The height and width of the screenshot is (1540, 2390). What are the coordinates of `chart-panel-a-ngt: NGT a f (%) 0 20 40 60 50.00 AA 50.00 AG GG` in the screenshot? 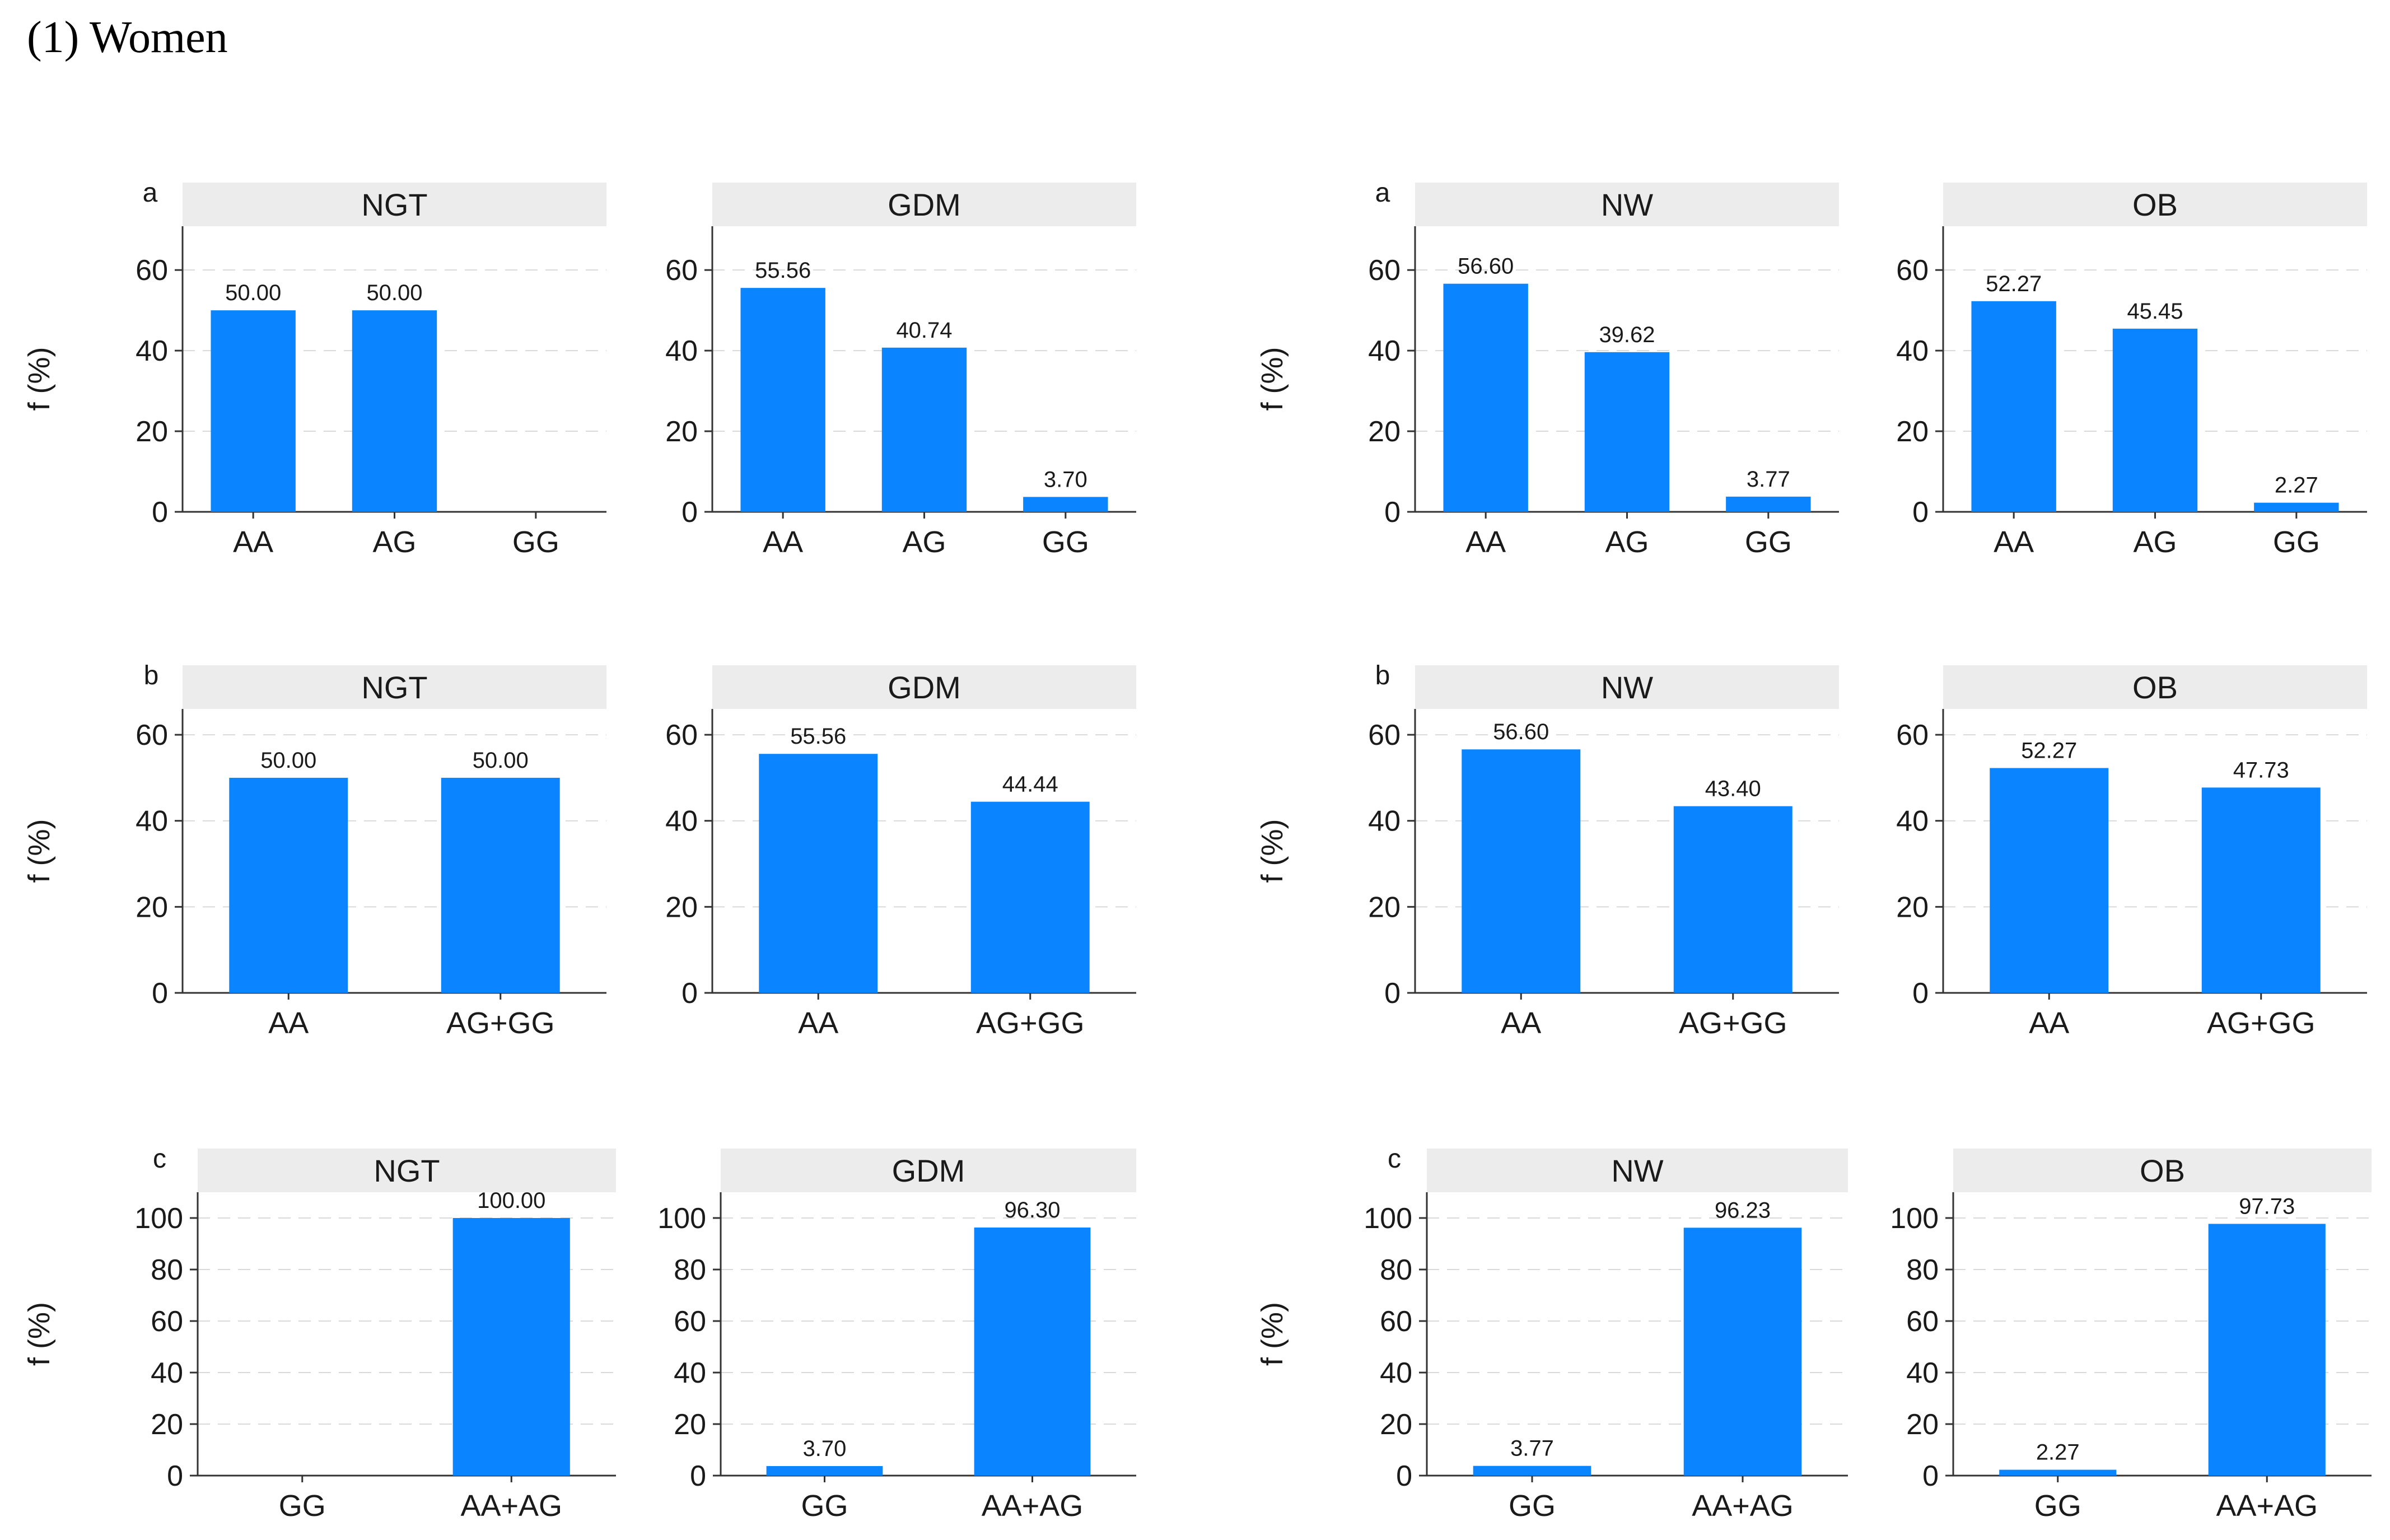 It's located at (314, 369).